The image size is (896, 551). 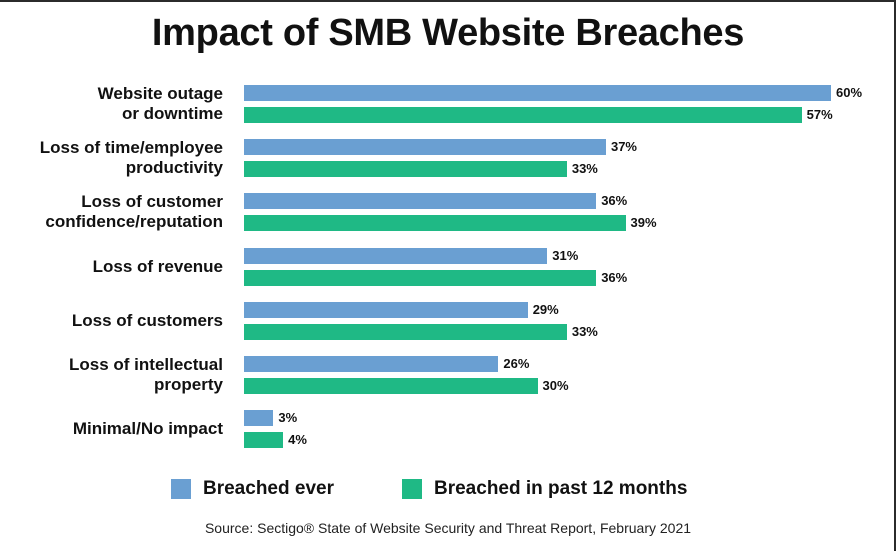 I want to click on bar-value-label: 3%, so click(x=288, y=418).